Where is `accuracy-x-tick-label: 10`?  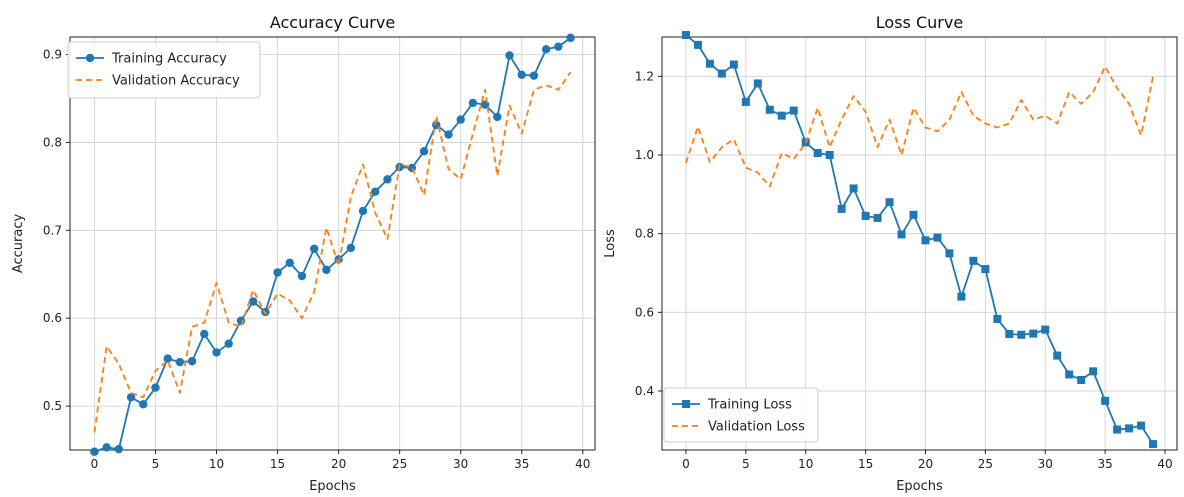
accuracy-x-tick-label: 10 is located at coordinates (216, 464).